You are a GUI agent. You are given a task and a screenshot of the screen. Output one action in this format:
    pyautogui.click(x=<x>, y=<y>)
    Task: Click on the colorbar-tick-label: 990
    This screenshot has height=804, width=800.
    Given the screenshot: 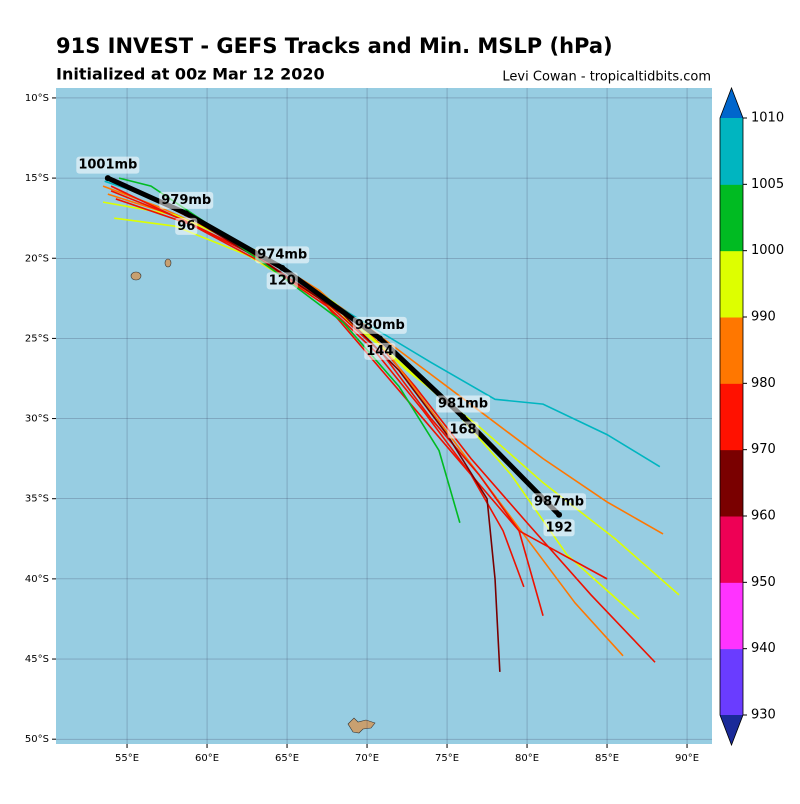 What is the action you would take?
    pyautogui.click(x=763, y=317)
    